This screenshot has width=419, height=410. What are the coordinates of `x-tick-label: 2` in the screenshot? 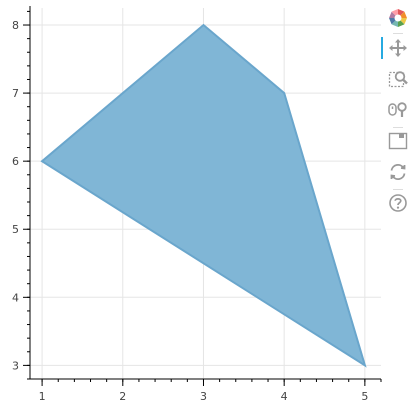 It's located at (122, 396).